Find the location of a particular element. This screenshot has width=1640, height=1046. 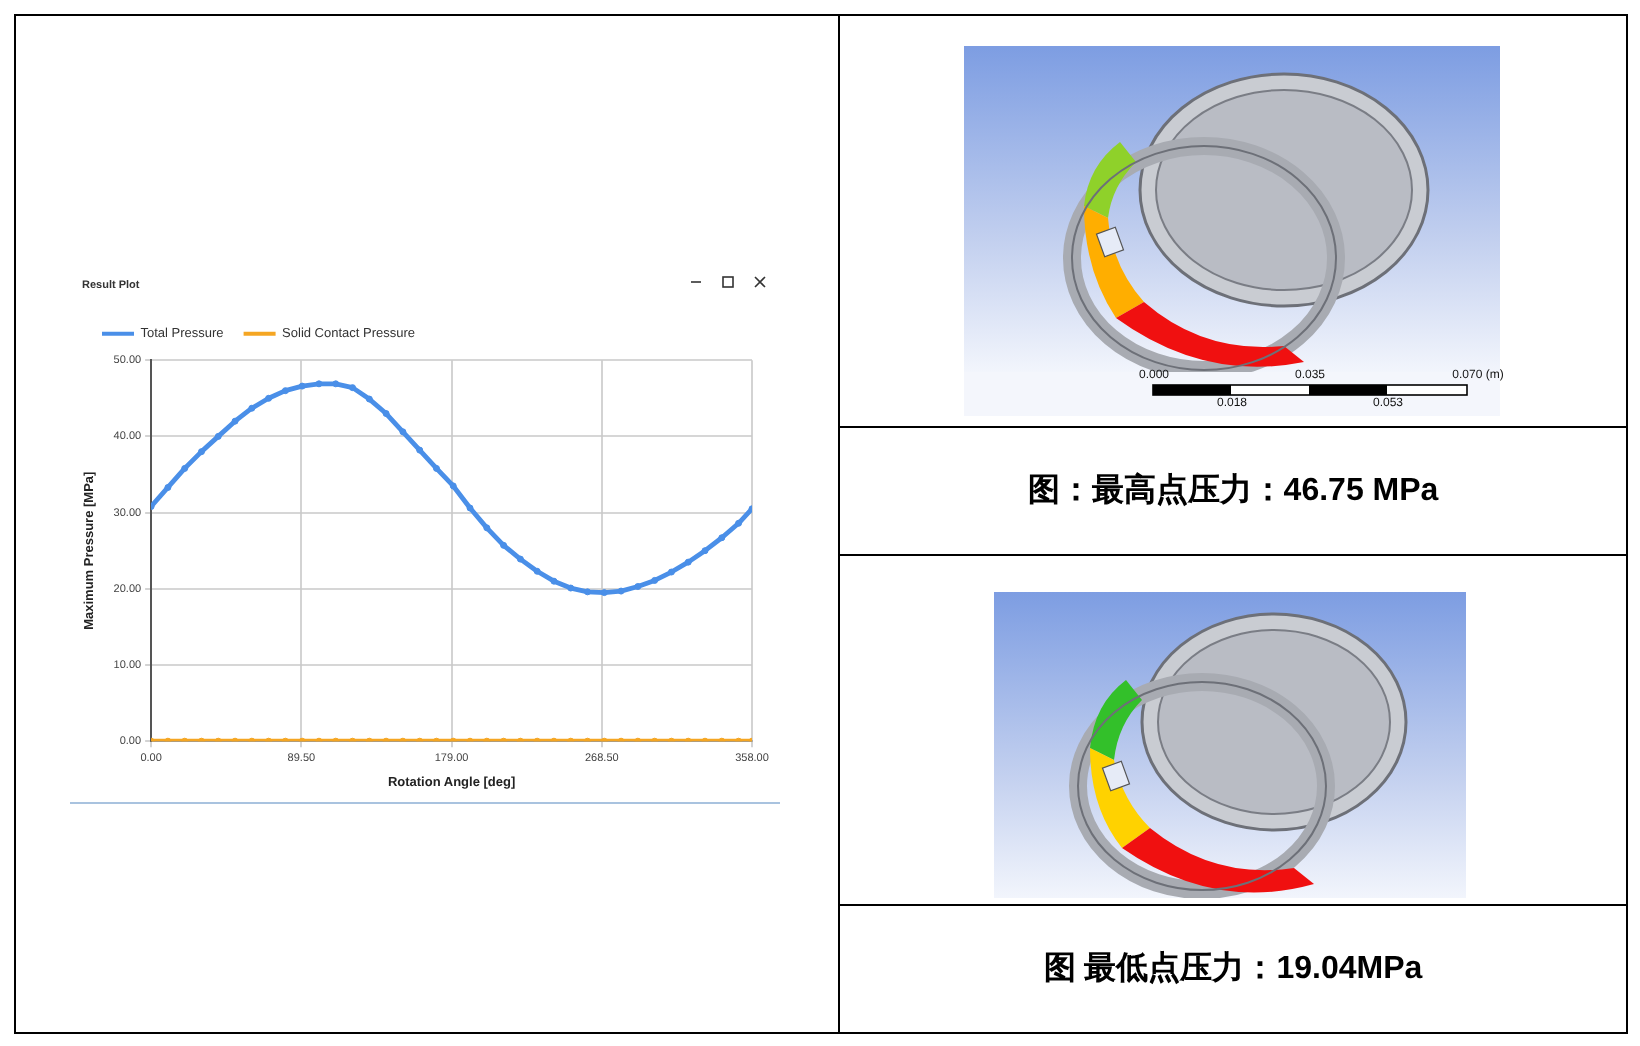

text: 图 最低点压力：19.04MPa is located at coordinates (1233, 969).